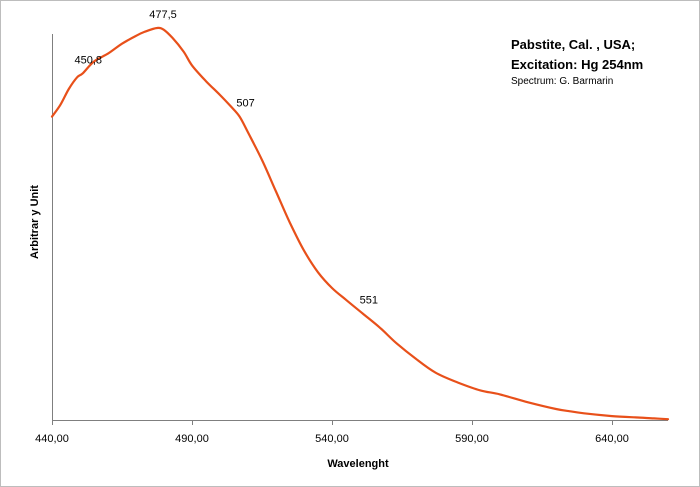 This screenshot has width=700, height=487. Describe the element at coordinates (573, 44) in the screenshot. I see `chart-title-line-1: Pabstite, Cal. , USA;` at that location.